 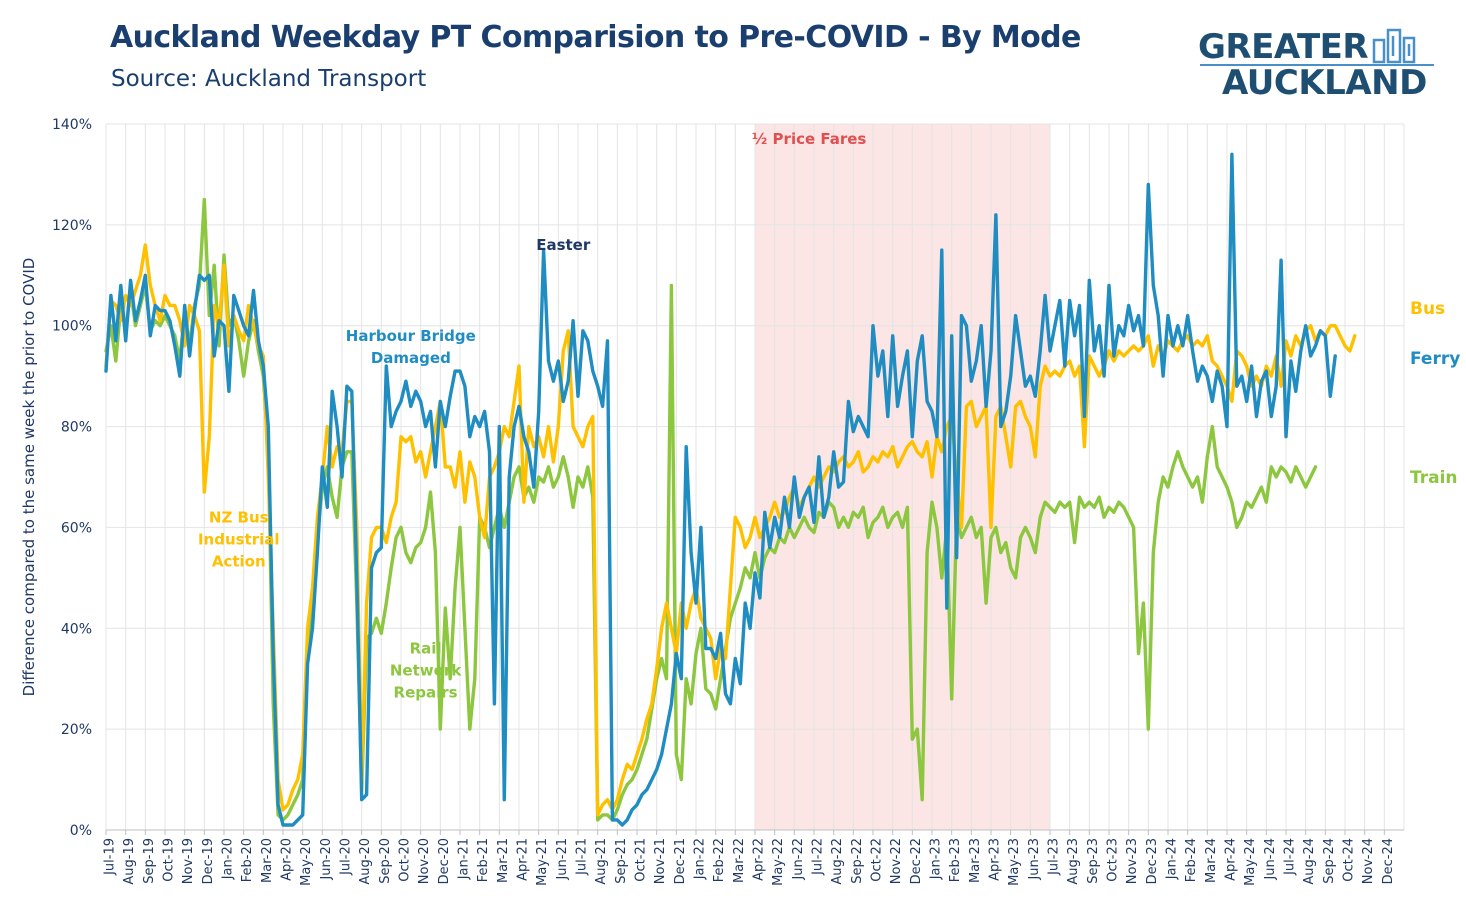 What do you see at coordinates (76, 730) in the screenshot?
I see `y-tick-label: 20%` at bounding box center [76, 730].